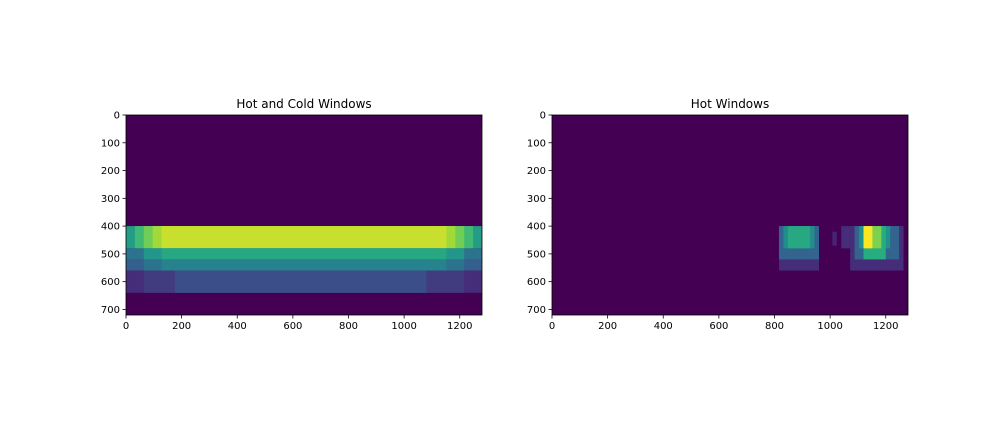  Describe the element at coordinates (303, 104) in the screenshot. I see `chart-title: Hot and Cold Windows` at that location.